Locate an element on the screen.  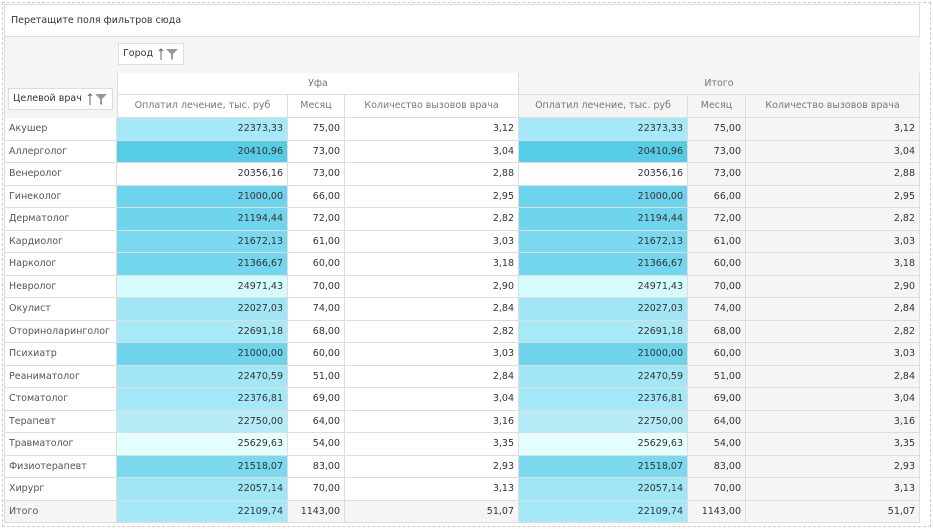
row-header: Аллерголог is located at coordinates (60, 152).